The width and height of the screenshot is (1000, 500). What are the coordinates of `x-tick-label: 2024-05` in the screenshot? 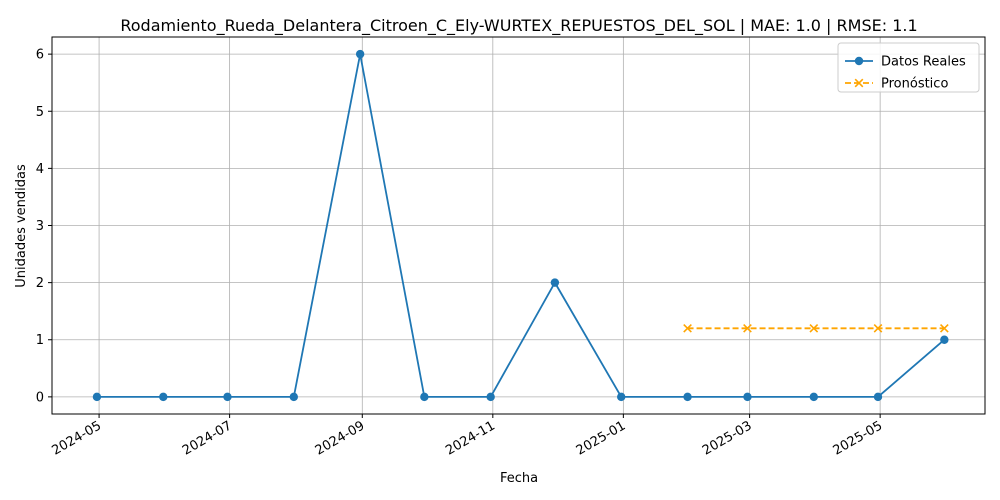 It's located at (77, 438).